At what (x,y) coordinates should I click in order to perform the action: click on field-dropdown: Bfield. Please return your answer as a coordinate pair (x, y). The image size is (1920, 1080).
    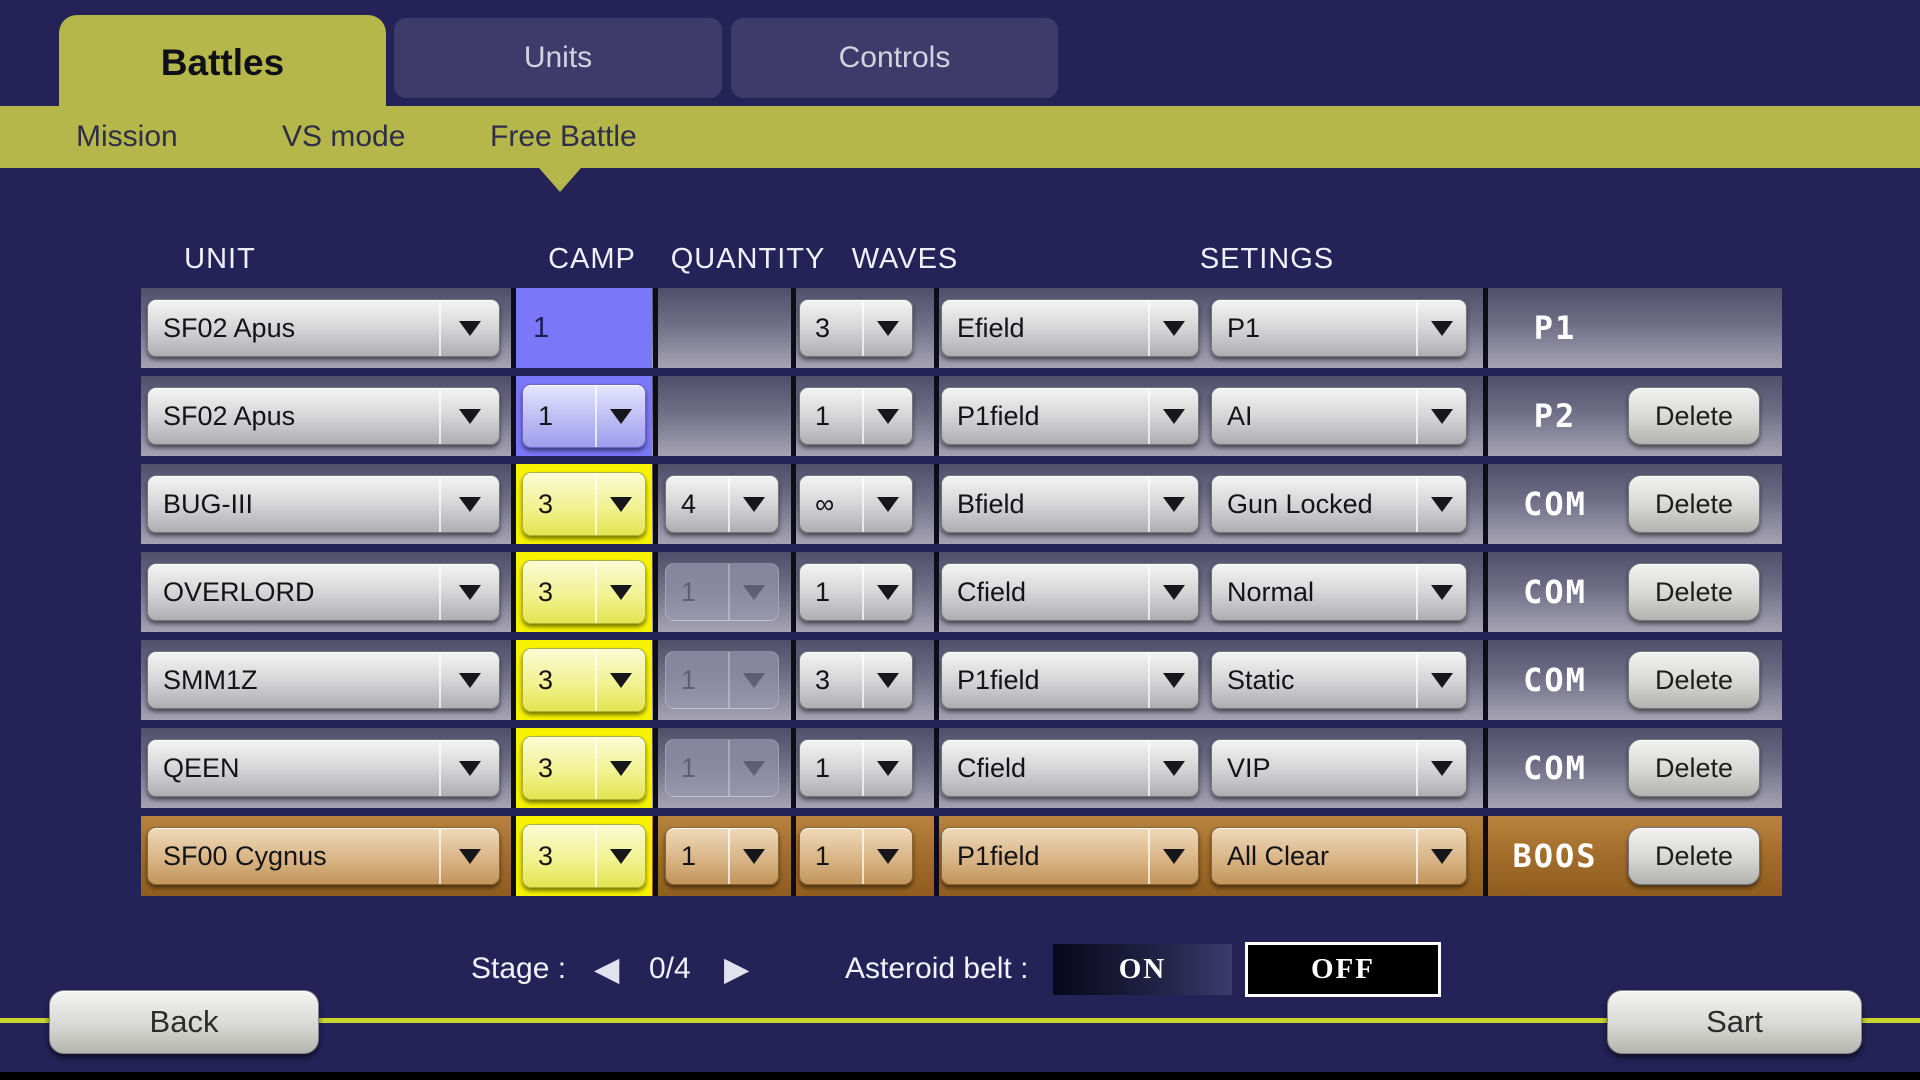
    Looking at the image, I should click on (1070, 504).